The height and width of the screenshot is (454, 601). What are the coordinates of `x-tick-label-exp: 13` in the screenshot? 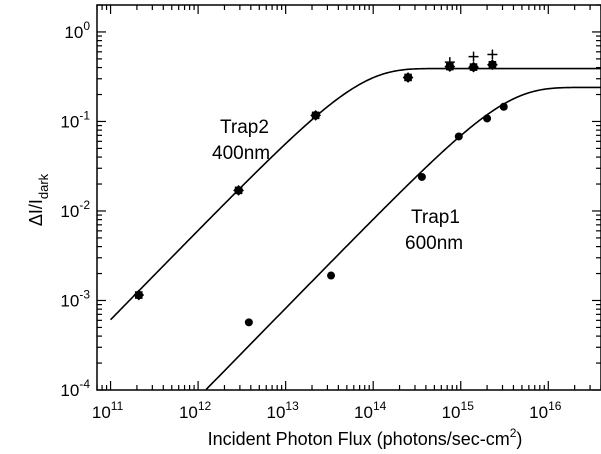 It's located at (292, 406).